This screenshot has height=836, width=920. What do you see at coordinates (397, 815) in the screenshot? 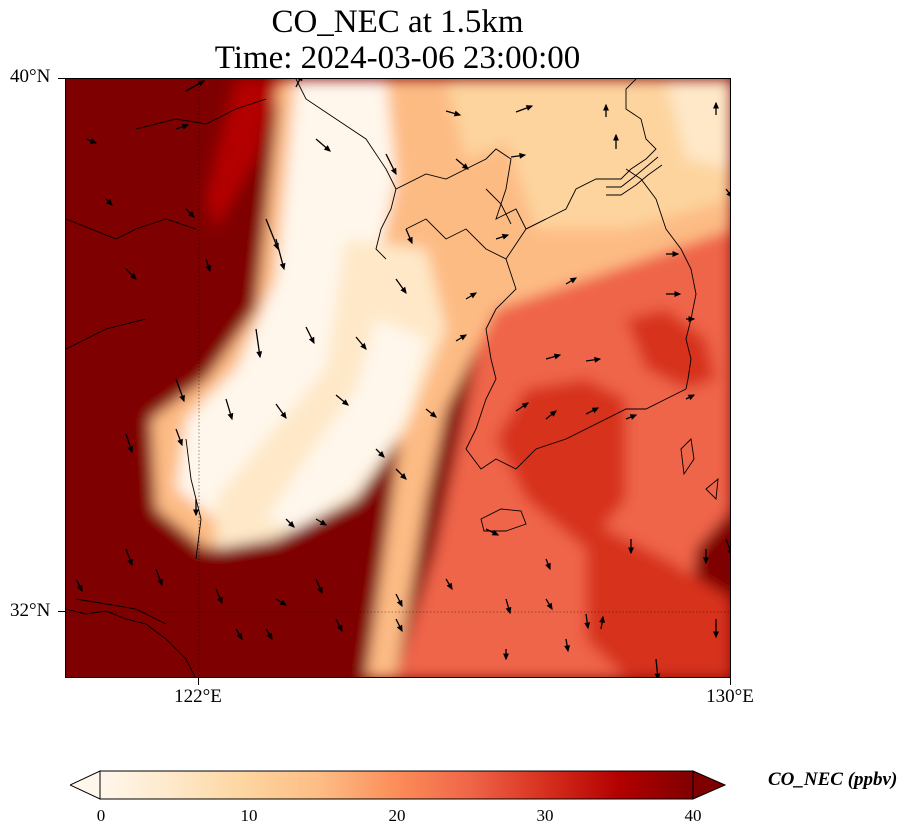
I see `colorbar-tick: 20` at bounding box center [397, 815].